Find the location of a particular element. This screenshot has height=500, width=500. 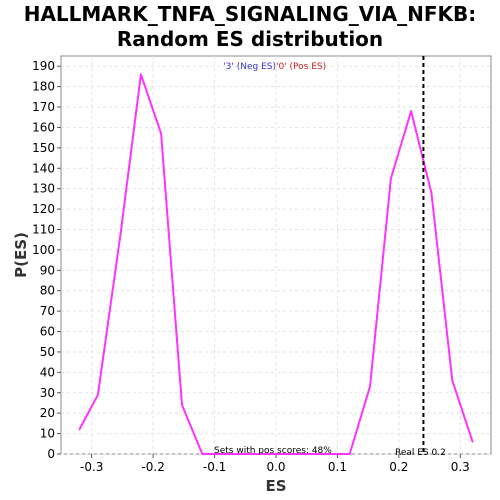

x-axis-label: ES is located at coordinates (275, 486).